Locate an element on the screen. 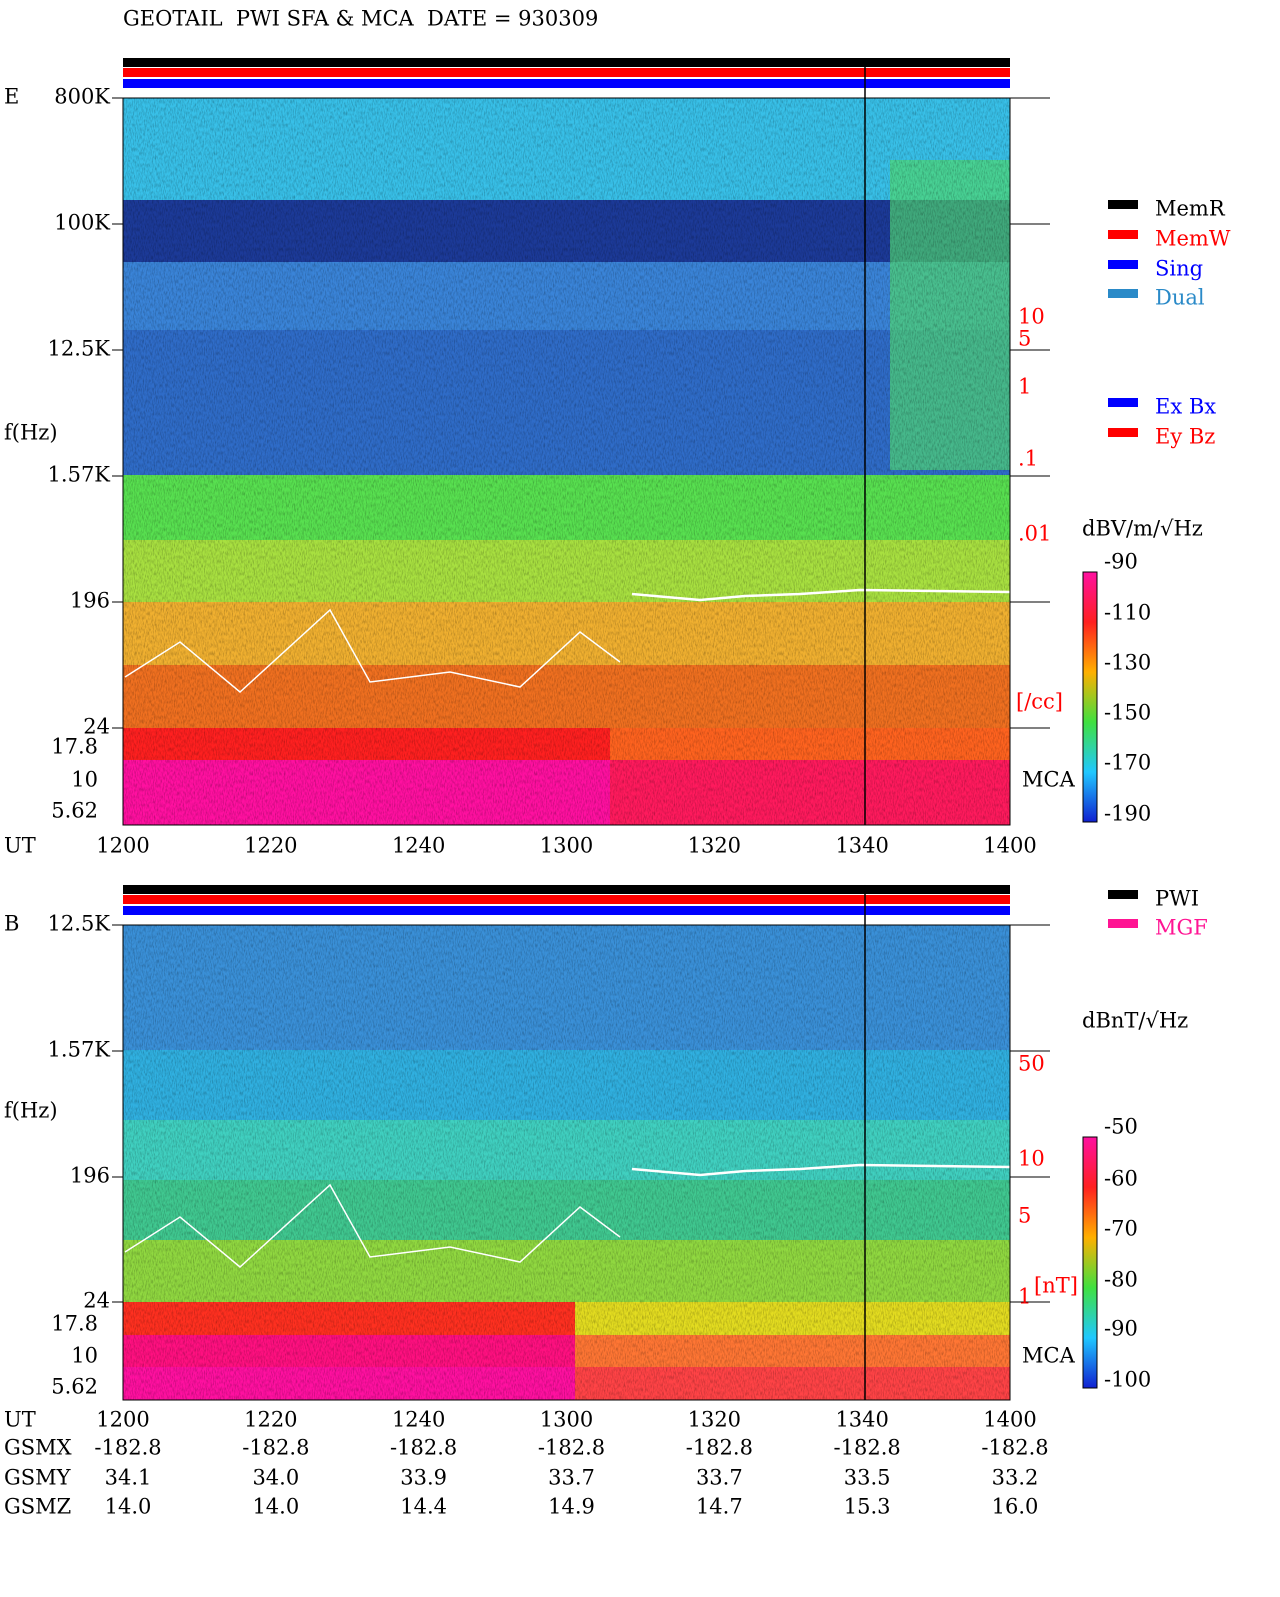 The height and width of the screenshot is (1597, 1280). panel-label: B is located at coordinates (11, 924).